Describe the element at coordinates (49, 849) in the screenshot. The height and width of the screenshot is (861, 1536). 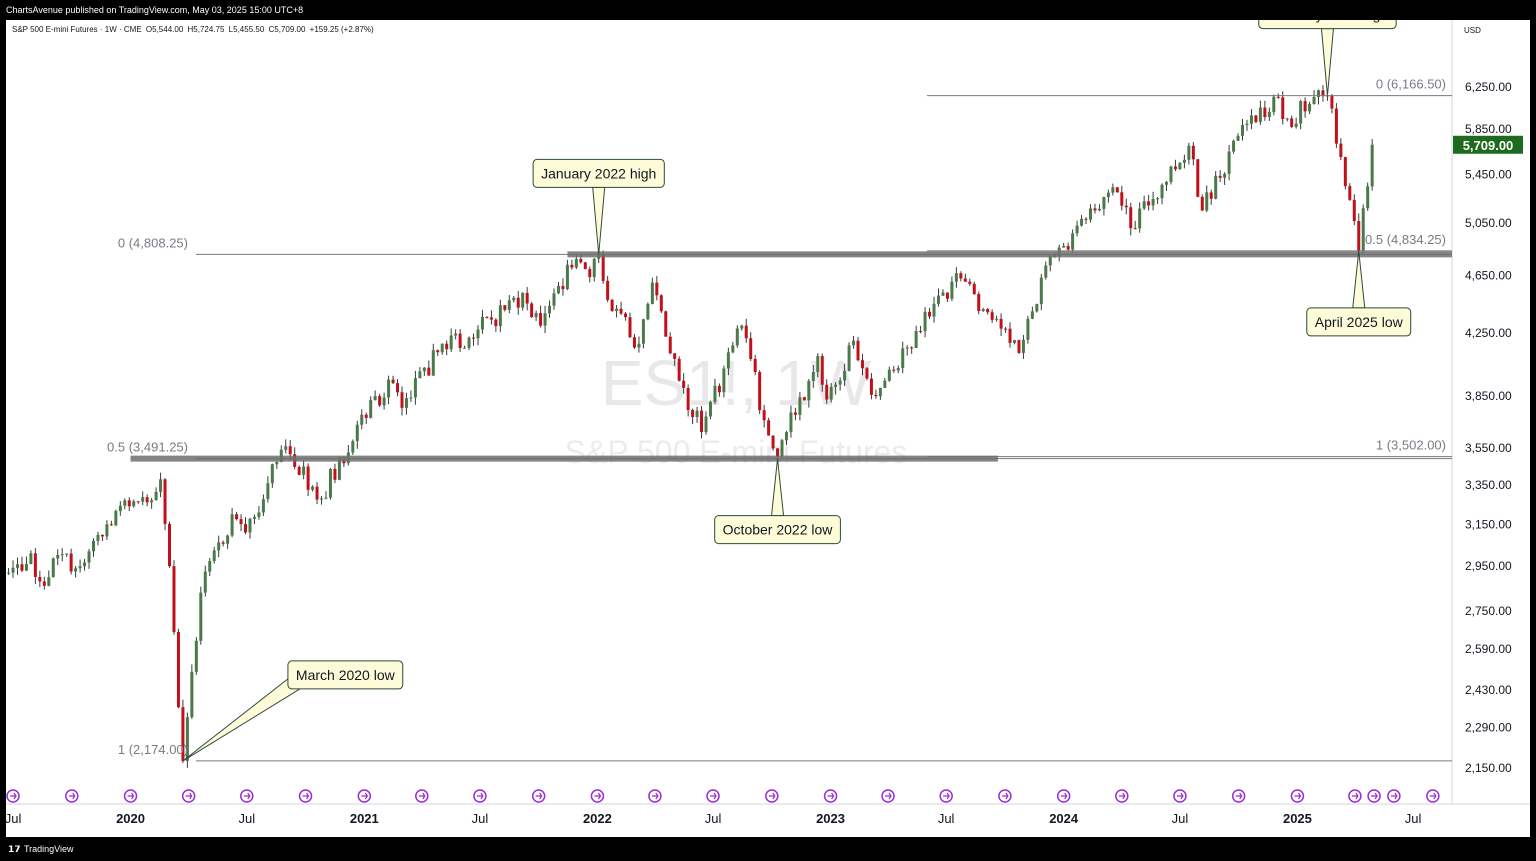
I see `footer-brand: TradingView` at that location.